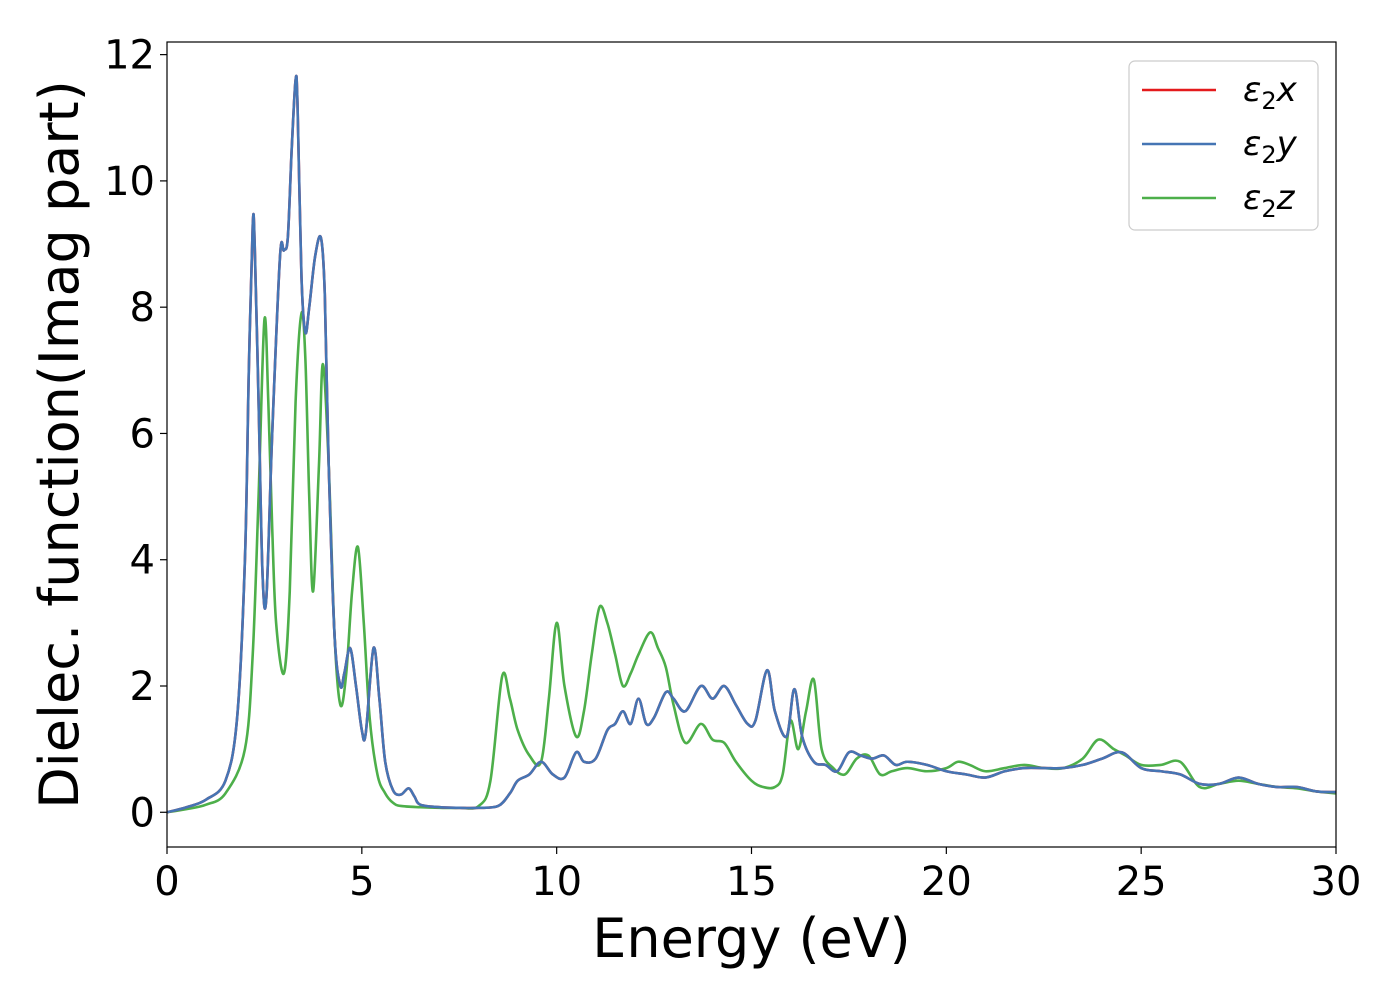 The width and height of the screenshot is (1400, 1000). Describe the element at coordinates (1270, 146) in the screenshot. I see `legend-label-y: ε2y` at that location.